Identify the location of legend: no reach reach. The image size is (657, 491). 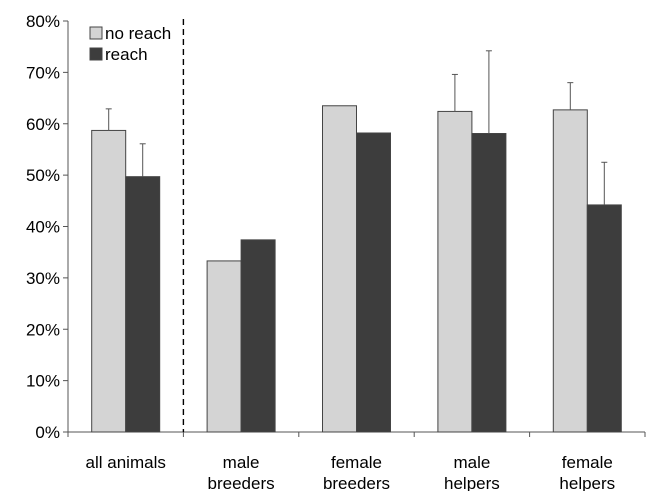
(130, 44).